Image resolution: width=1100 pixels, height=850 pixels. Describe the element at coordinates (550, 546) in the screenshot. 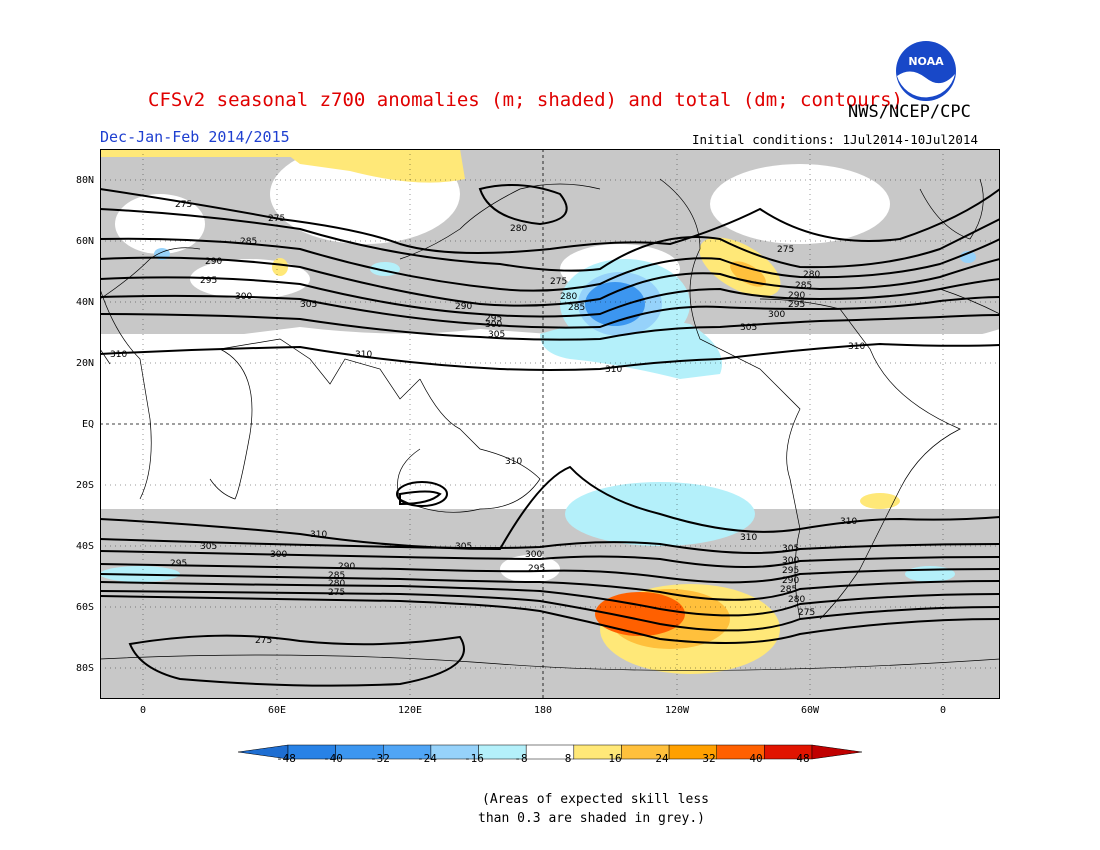

I see `contour-305-south` at that location.